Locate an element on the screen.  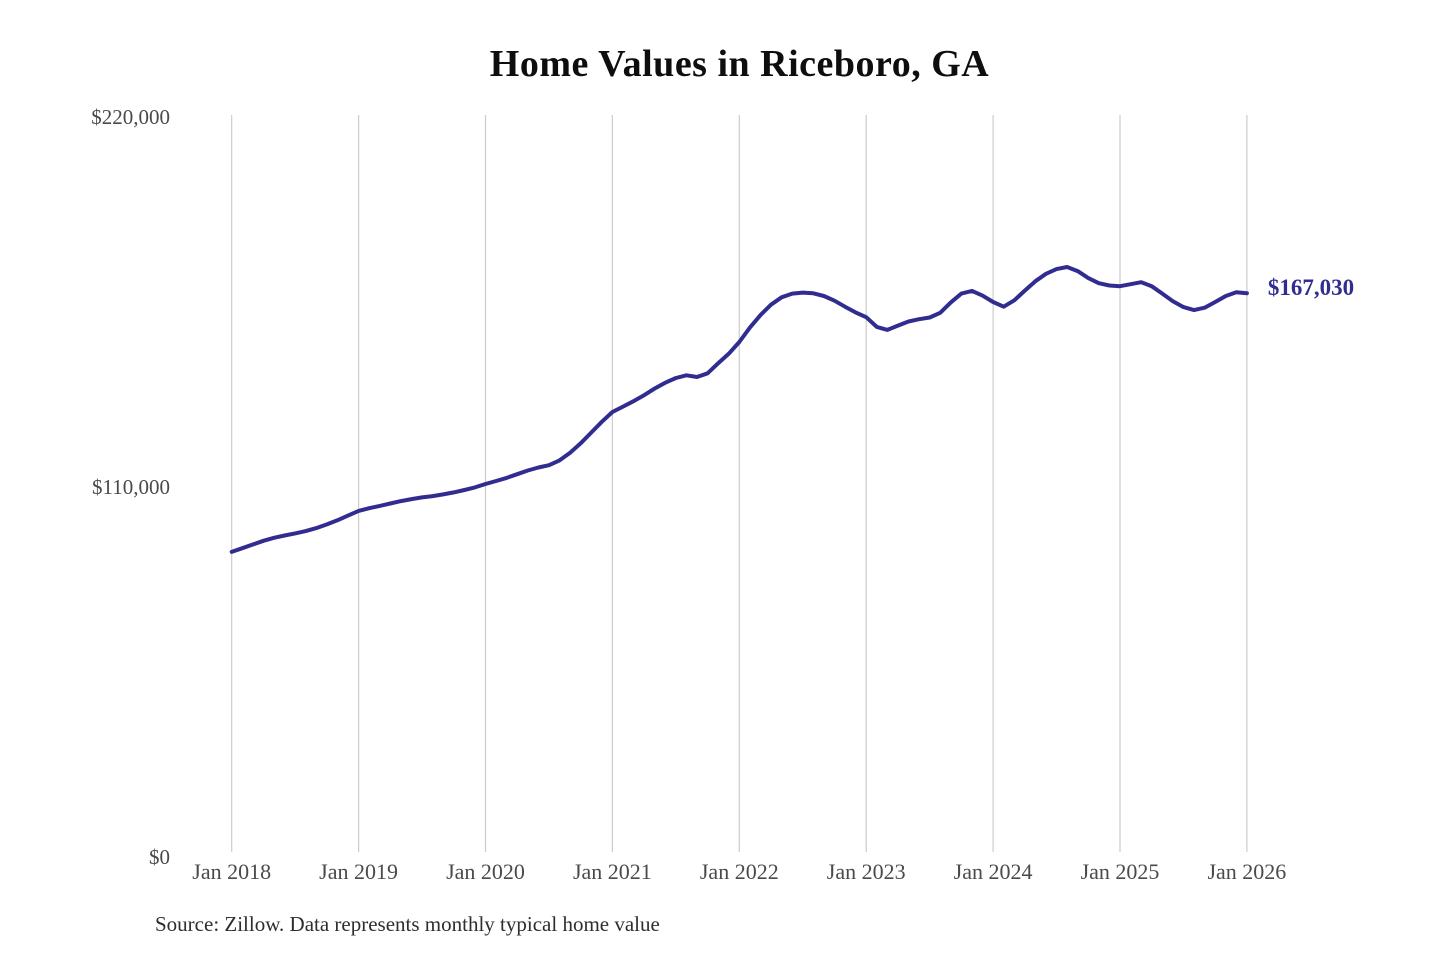
x-tick-label: Jan 2024 is located at coordinates (993, 871).